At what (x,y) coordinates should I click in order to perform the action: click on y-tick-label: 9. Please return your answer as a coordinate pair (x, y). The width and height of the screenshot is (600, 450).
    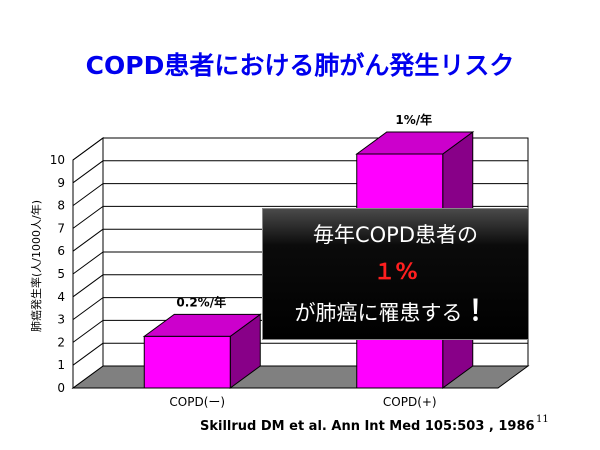
    Looking at the image, I should click on (61, 183).